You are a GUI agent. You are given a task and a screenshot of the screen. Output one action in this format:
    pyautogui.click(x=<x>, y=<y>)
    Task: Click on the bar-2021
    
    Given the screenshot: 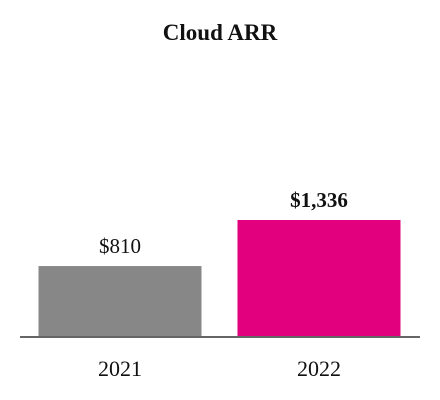 What is the action you would take?
    pyautogui.click(x=120, y=301)
    